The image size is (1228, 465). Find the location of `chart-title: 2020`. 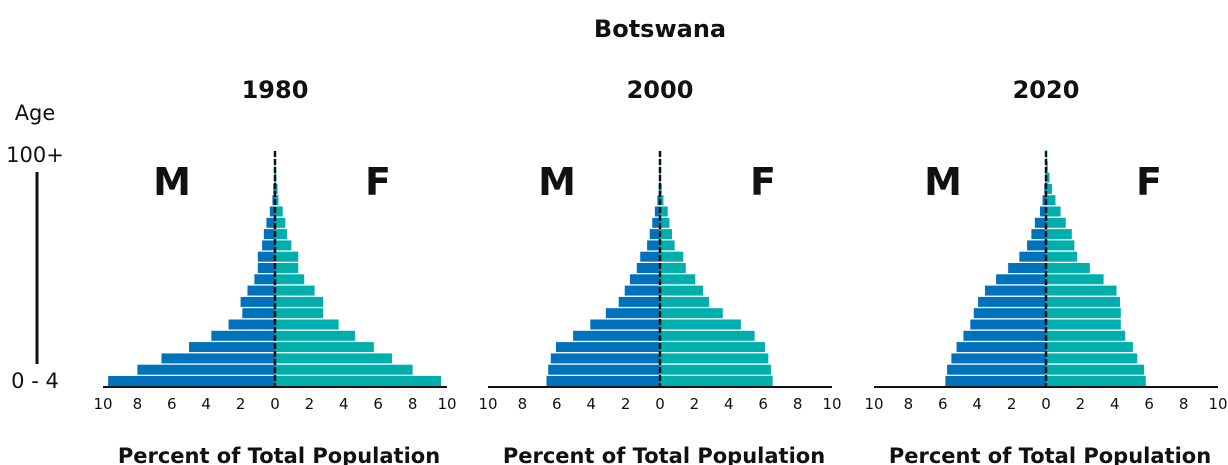

chart-title: 2020 is located at coordinates (1046, 90).